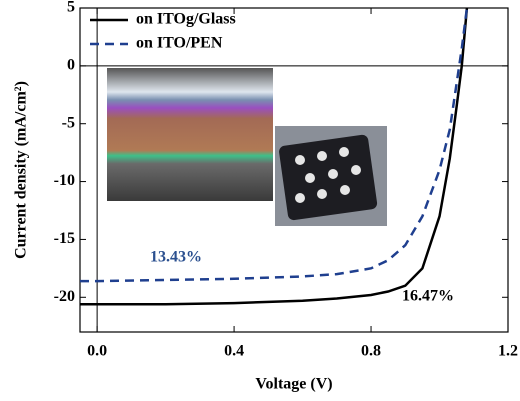 This screenshot has height=401, width=520. What do you see at coordinates (179, 43) in the screenshot?
I see `legend-label: on ITO/PEN` at bounding box center [179, 43].